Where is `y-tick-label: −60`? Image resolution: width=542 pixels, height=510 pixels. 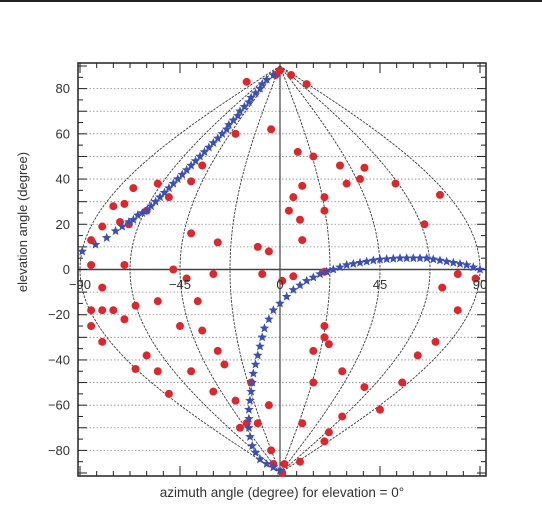
y-tick-label: −60 is located at coordinates (59, 405).